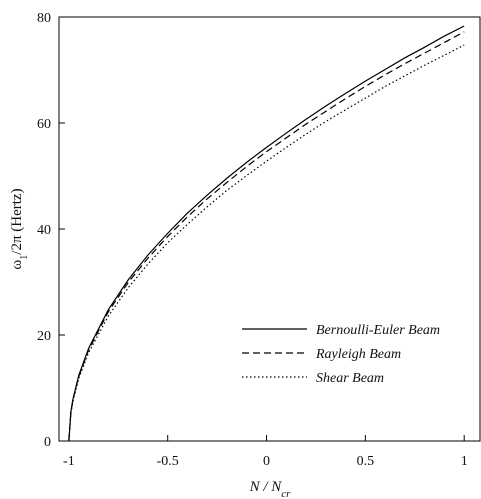  Describe the element at coordinates (366, 461) in the screenshot. I see `x-tick-label: 0.5` at that location.